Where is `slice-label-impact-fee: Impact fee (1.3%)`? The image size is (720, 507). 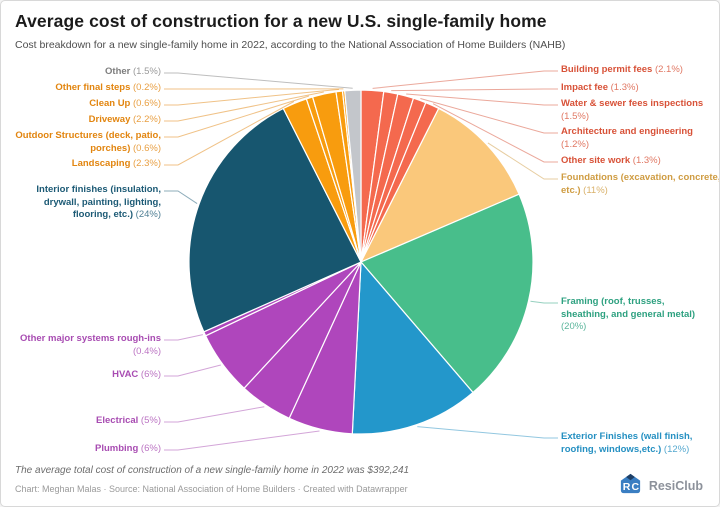 slice-label-impact-fee: Impact fee (1.3%) is located at coordinates (600, 87).